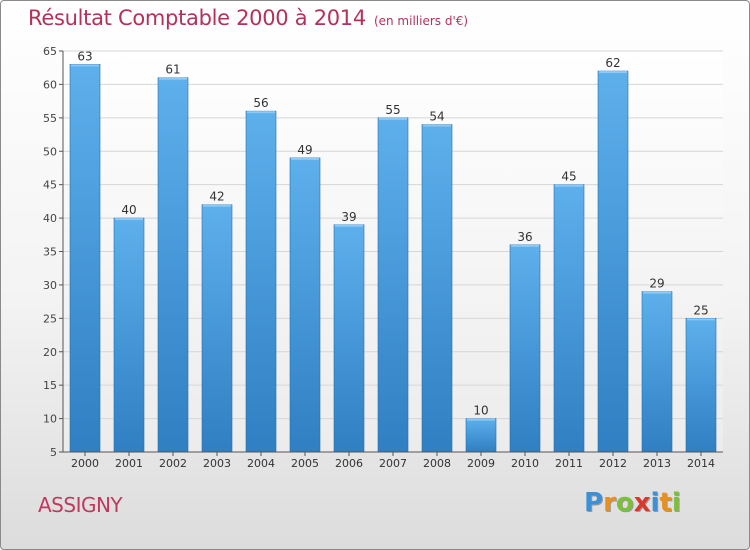 The width and height of the screenshot is (750, 550). I want to click on y-tick-label: 5, so click(53, 452).